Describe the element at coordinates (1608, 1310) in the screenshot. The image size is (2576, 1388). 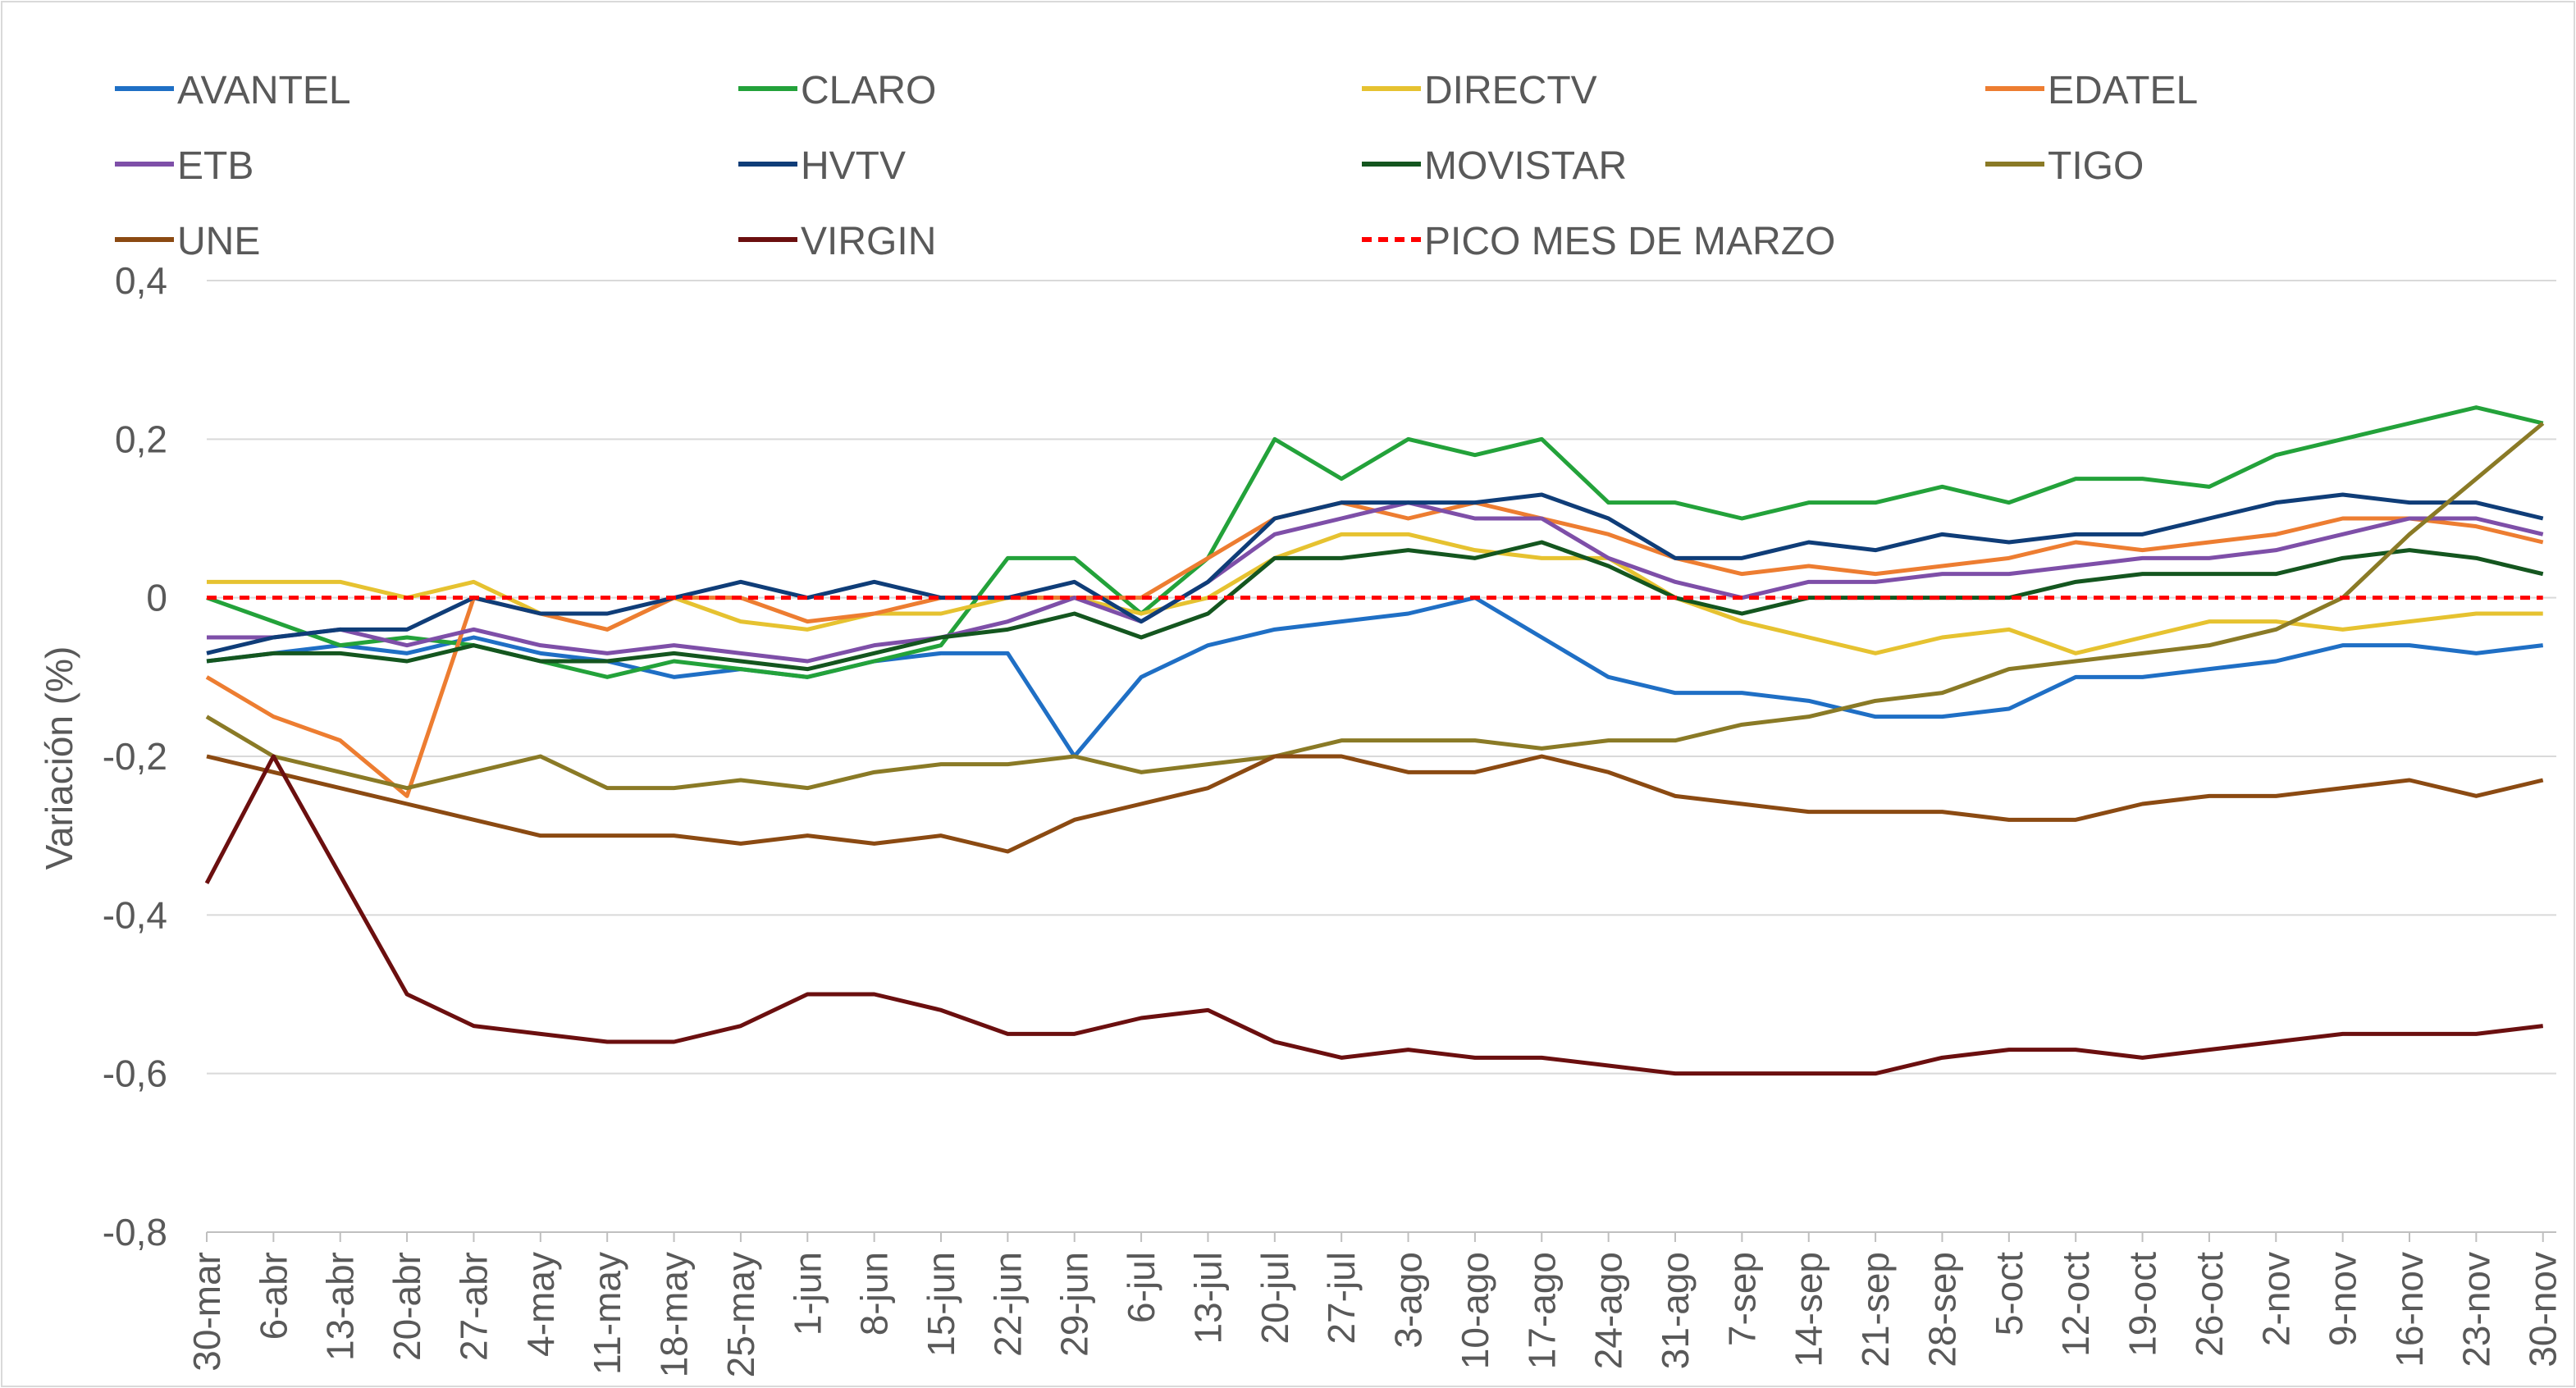
I see `x-tick-label: 24-ago` at that location.